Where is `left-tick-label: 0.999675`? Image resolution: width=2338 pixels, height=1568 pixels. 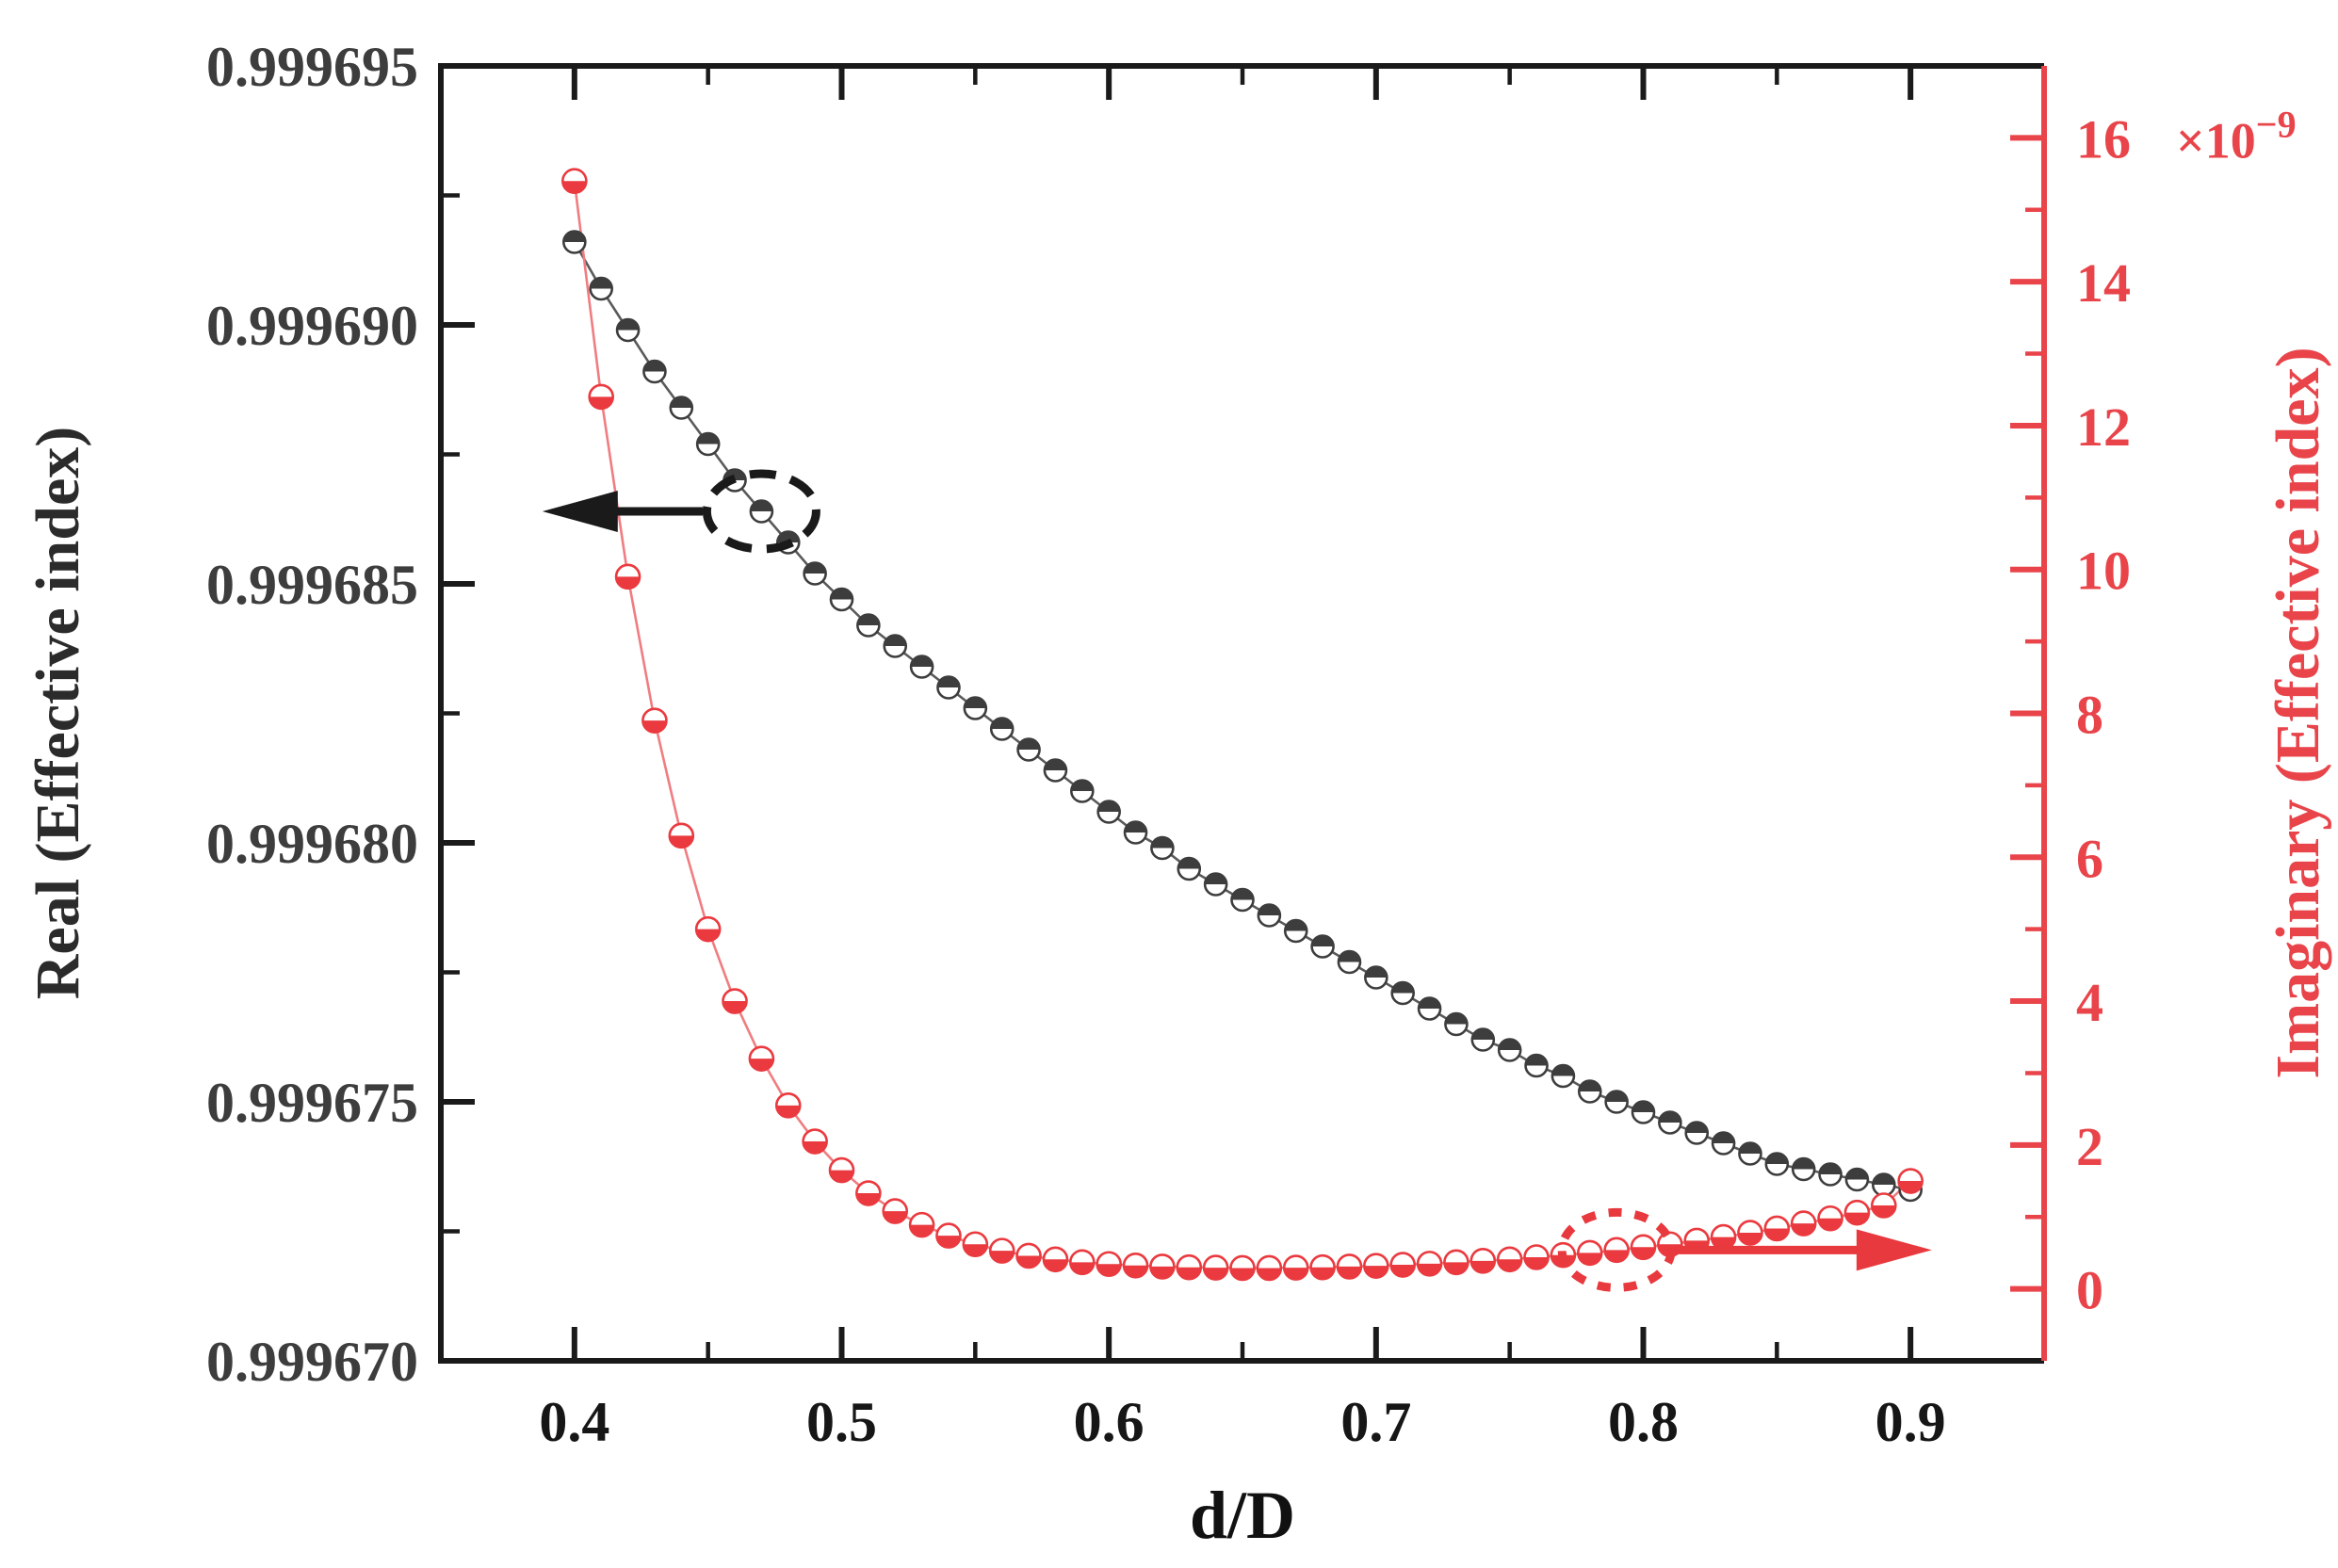 left-tick-label: 0.999675 is located at coordinates (312, 1103).